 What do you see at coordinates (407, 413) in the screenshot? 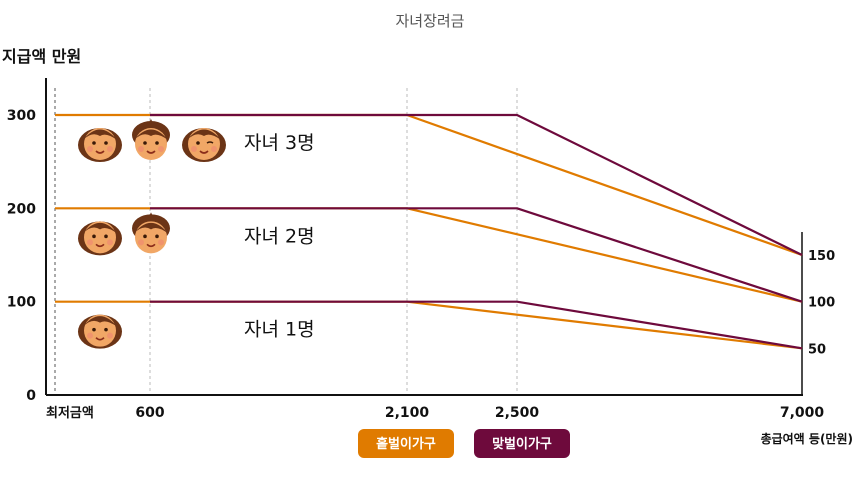
I see `x-tick-label: 2,100` at bounding box center [407, 413].